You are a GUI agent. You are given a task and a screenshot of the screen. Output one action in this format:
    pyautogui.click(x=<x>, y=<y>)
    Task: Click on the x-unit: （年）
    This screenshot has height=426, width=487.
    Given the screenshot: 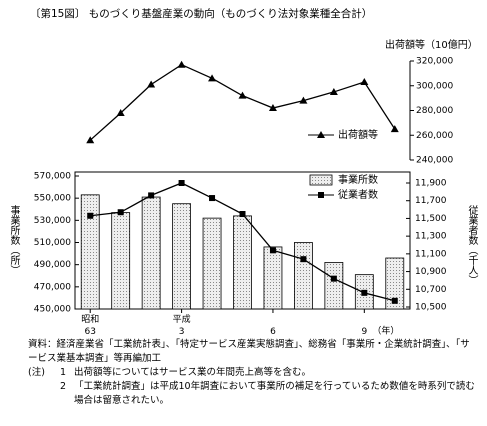 What is the action you would take?
    pyautogui.click(x=385, y=331)
    